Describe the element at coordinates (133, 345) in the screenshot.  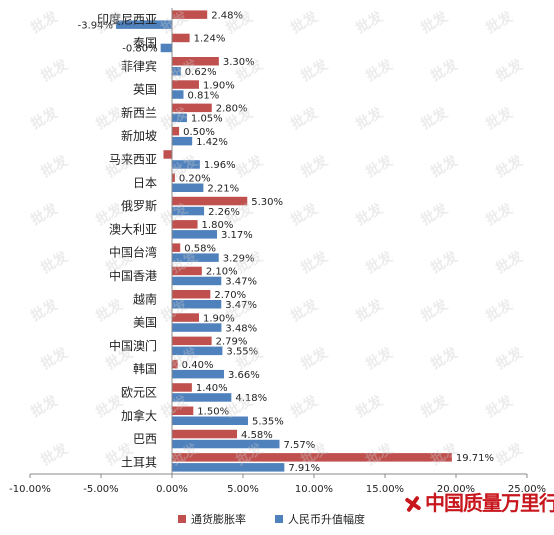
I see `category-label: 中国澳门` at that location.